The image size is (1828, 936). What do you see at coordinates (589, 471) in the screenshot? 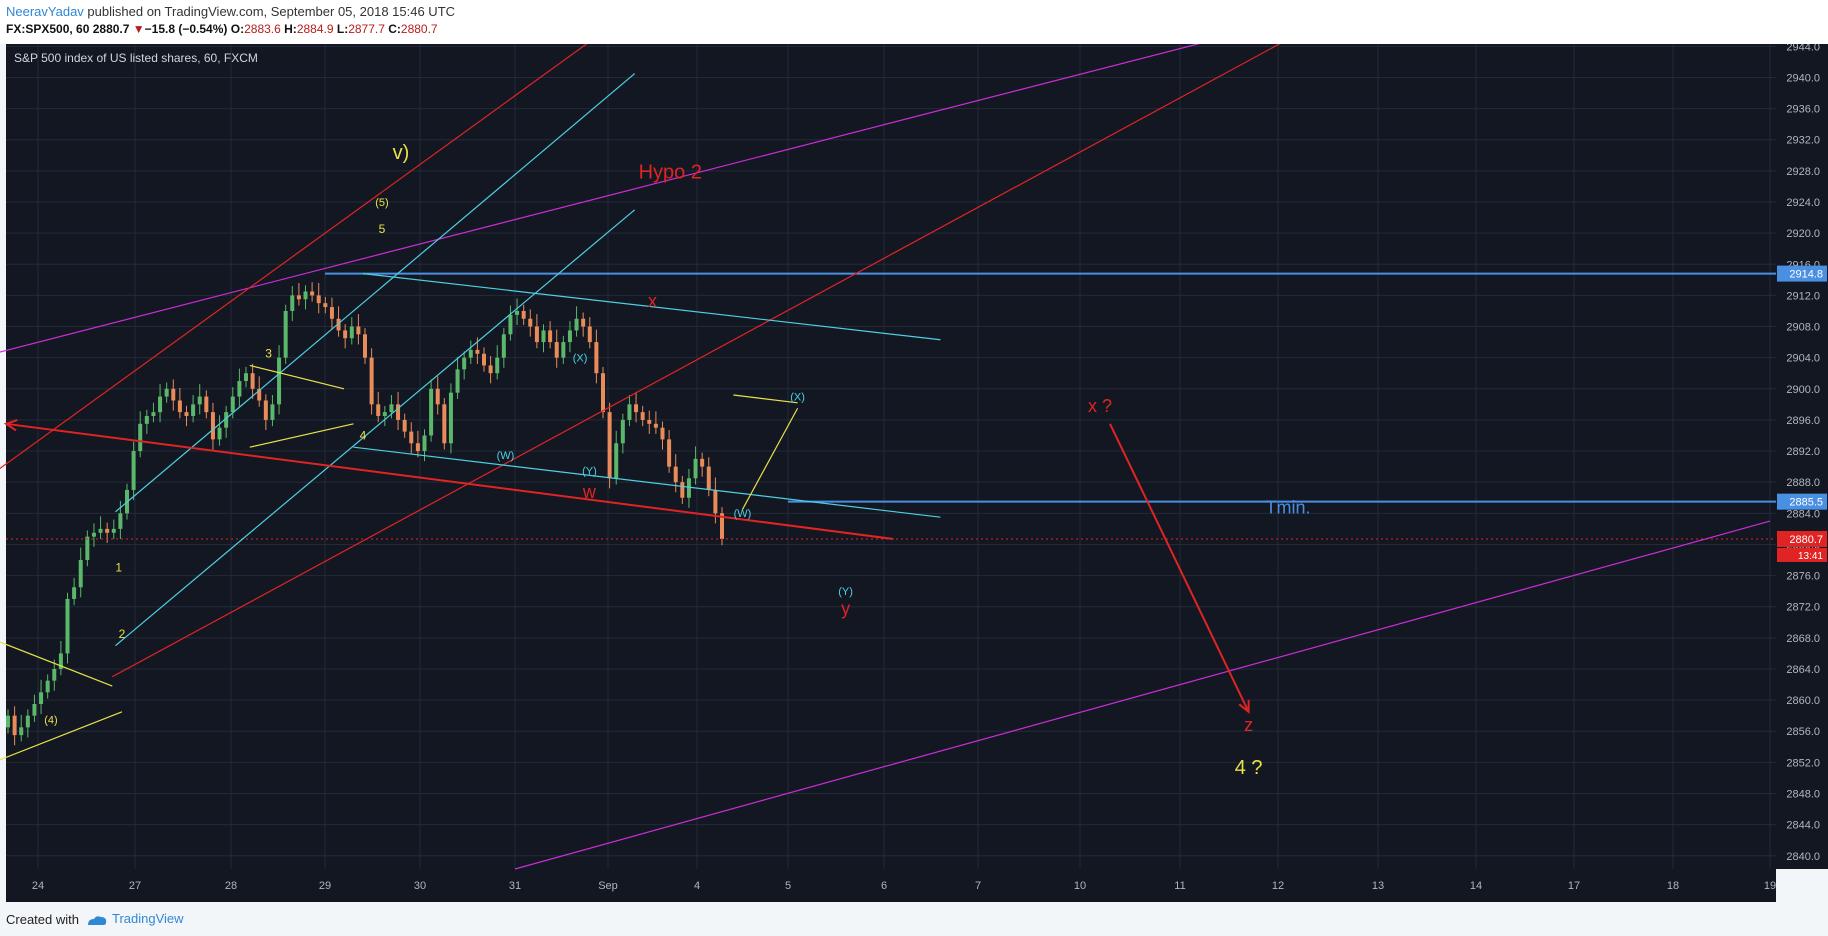
I see `wave-annotation: (Y)` at bounding box center [589, 471].